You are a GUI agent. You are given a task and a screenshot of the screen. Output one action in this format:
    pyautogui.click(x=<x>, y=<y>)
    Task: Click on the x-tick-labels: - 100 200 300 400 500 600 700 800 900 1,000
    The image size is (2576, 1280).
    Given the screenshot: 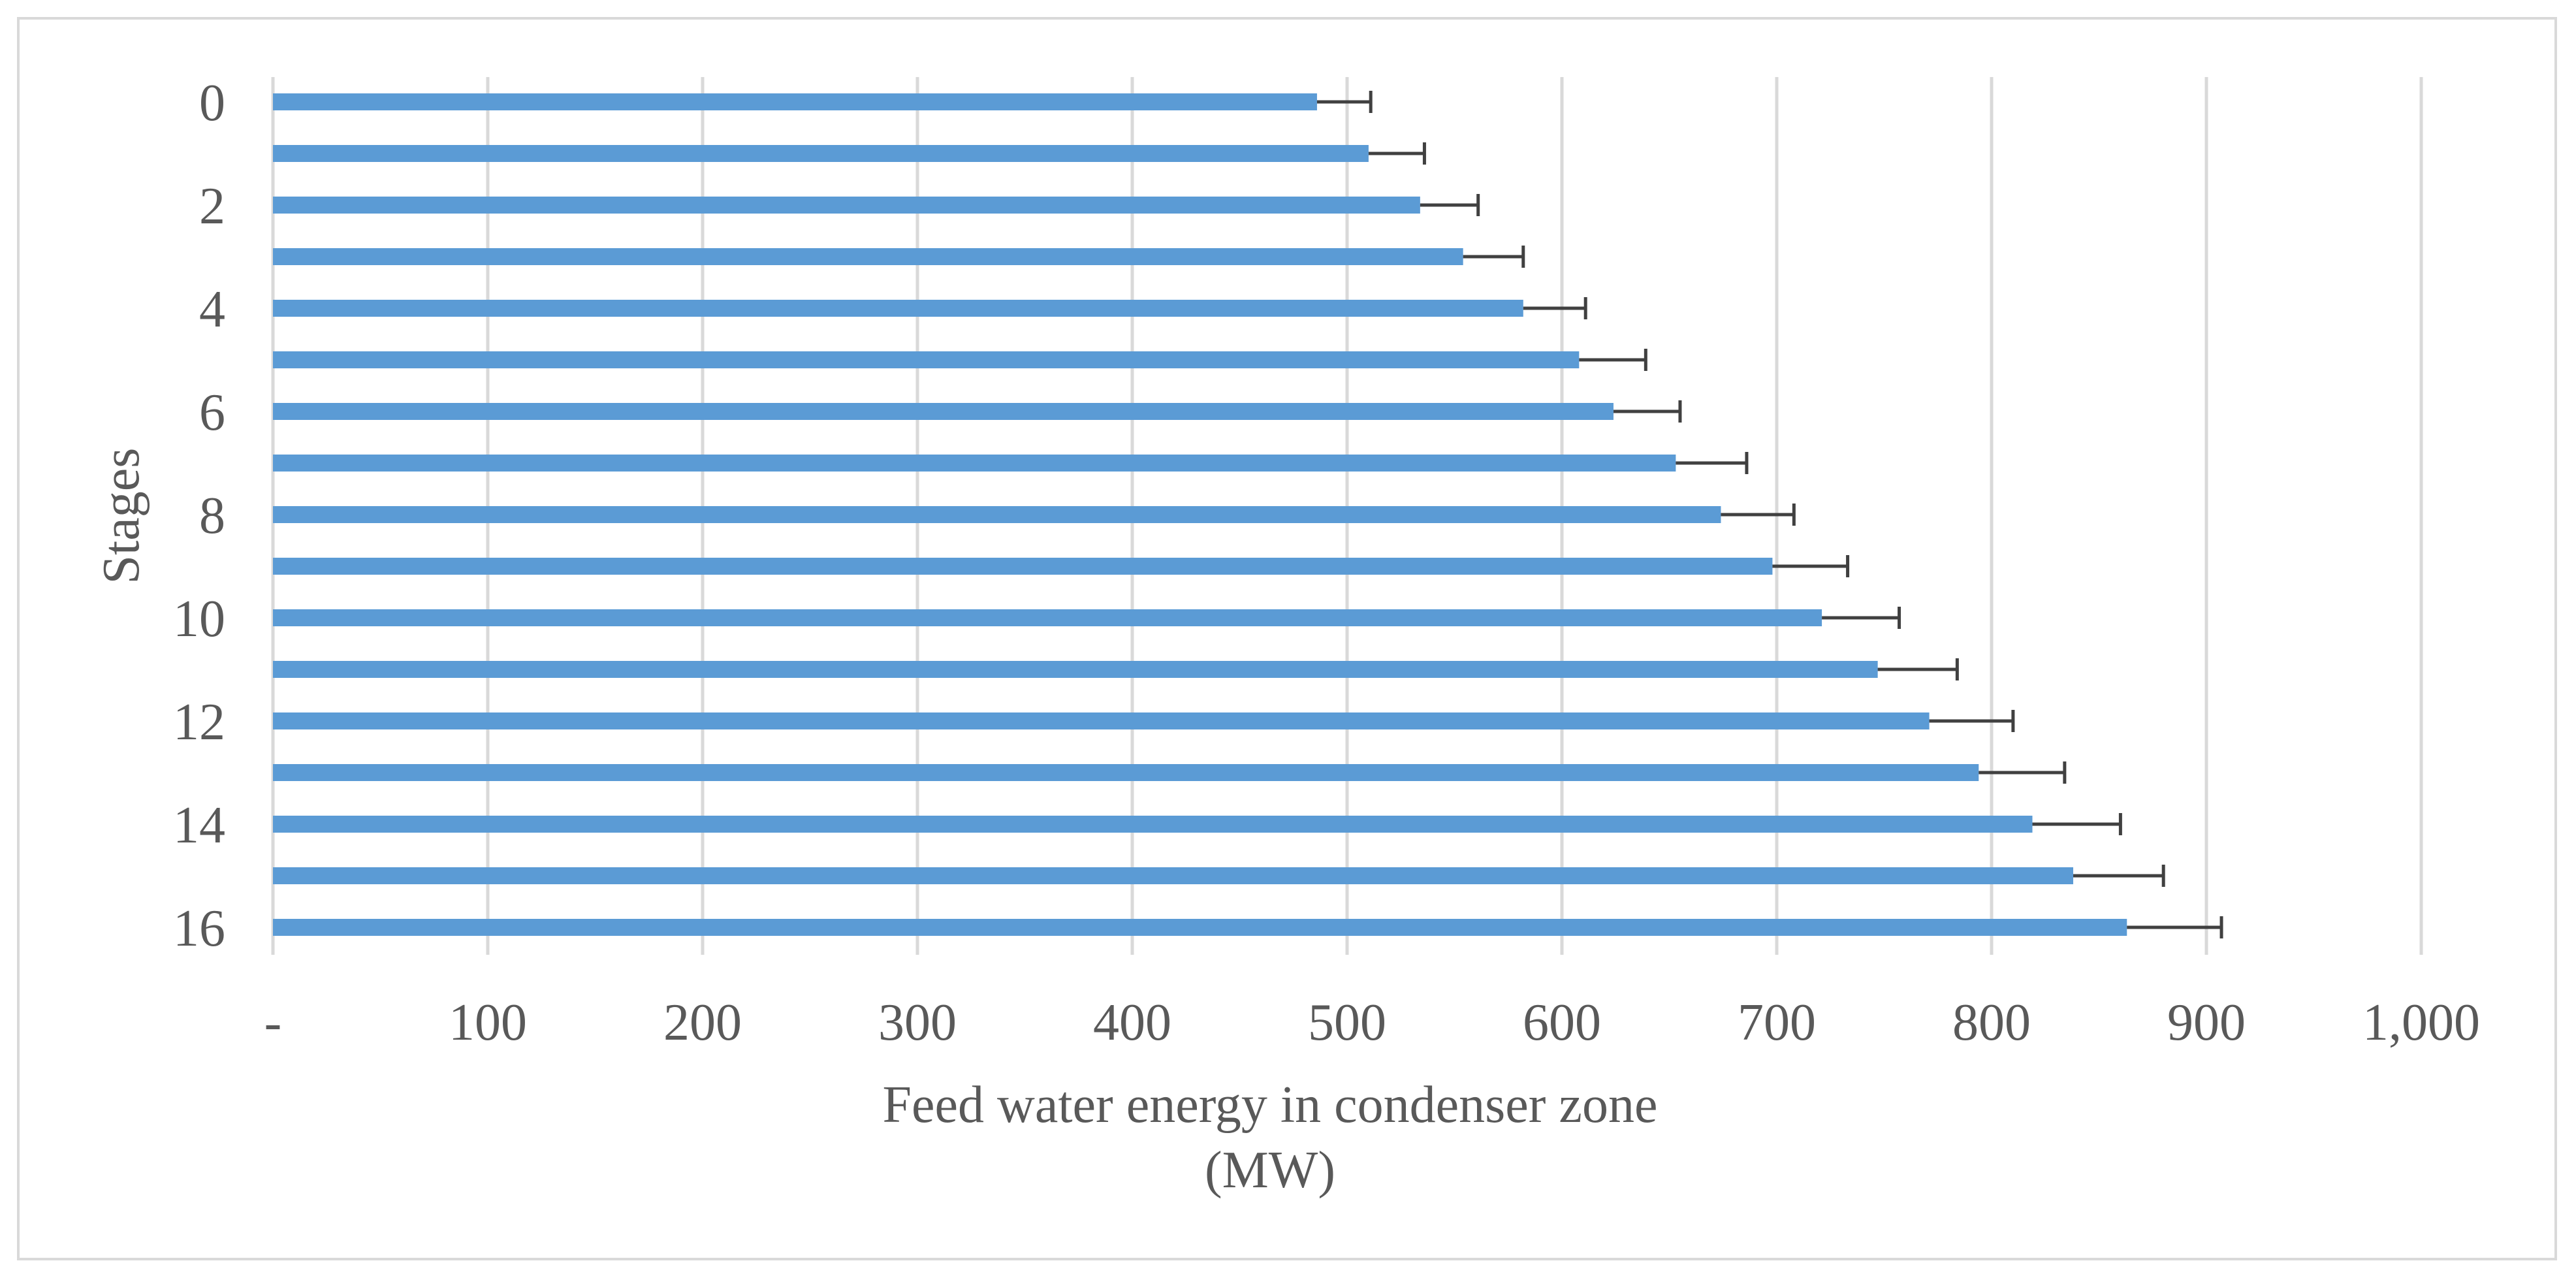 What is the action you would take?
    pyautogui.click(x=1372, y=1022)
    